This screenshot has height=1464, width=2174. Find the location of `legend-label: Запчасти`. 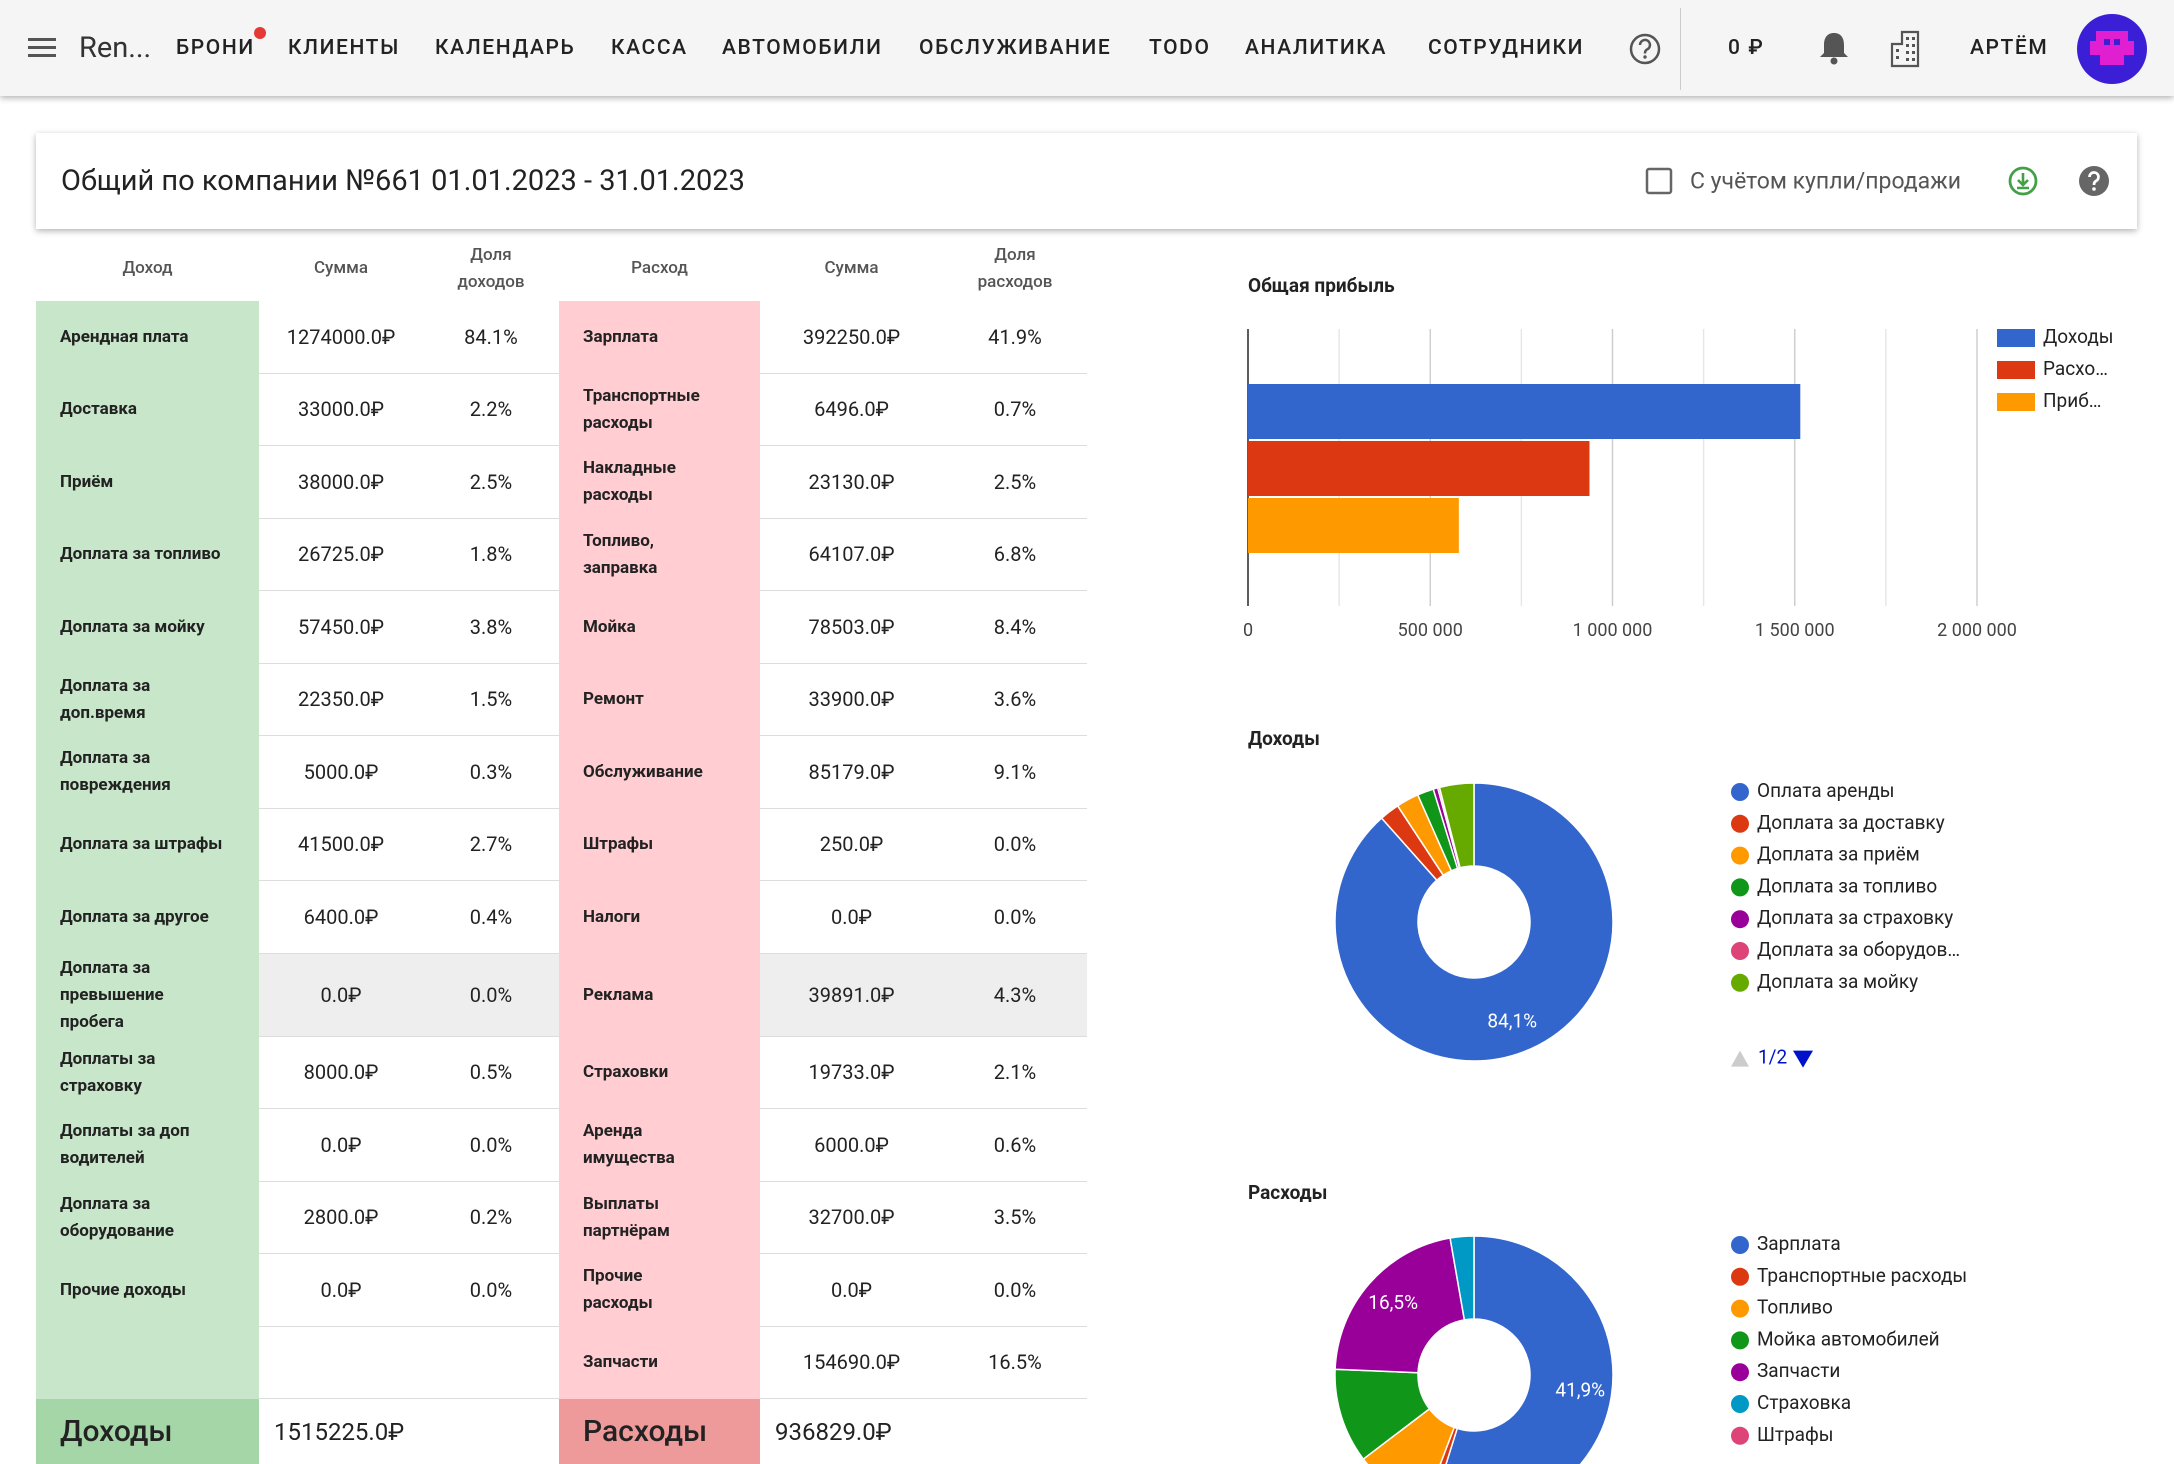

legend-label: Запчасти is located at coordinates (1798, 1370).